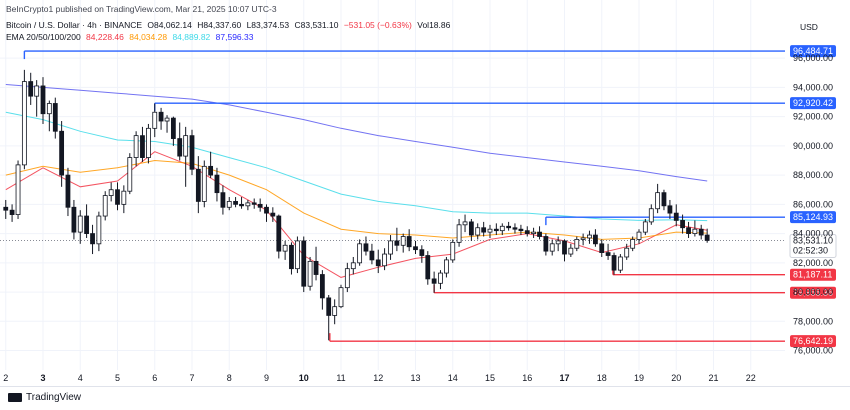  I want to click on close-value: C83,531.10, so click(316, 25).